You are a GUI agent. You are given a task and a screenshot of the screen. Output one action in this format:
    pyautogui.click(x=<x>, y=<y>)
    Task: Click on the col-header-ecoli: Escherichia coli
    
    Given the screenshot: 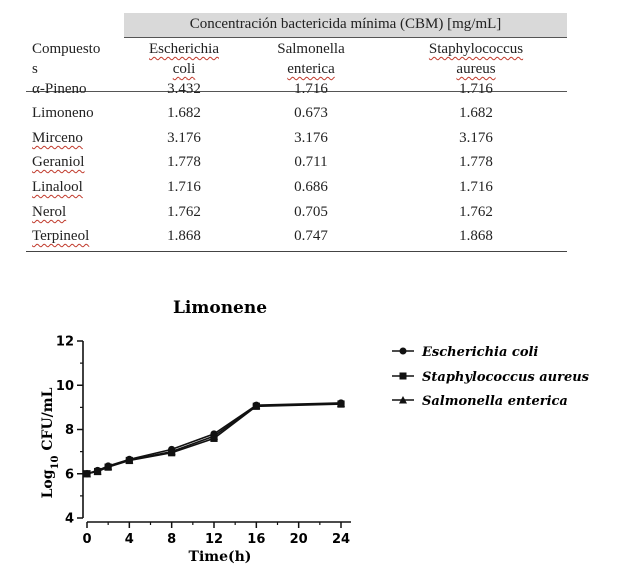 What is the action you would take?
    pyautogui.click(x=184, y=59)
    